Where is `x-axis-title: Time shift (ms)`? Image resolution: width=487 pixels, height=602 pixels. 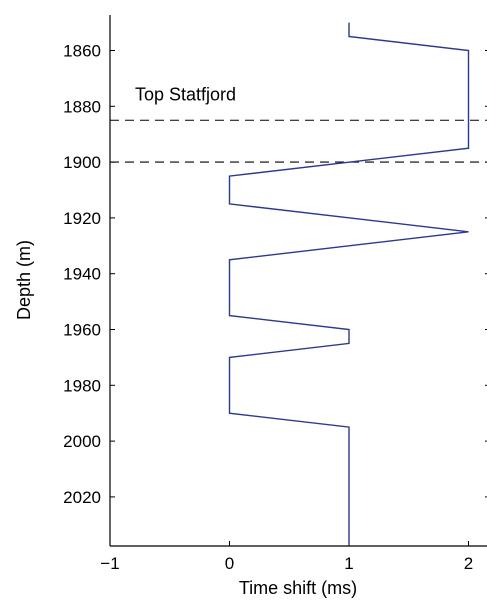 x-axis-title: Time shift (ms) is located at coordinates (298, 588).